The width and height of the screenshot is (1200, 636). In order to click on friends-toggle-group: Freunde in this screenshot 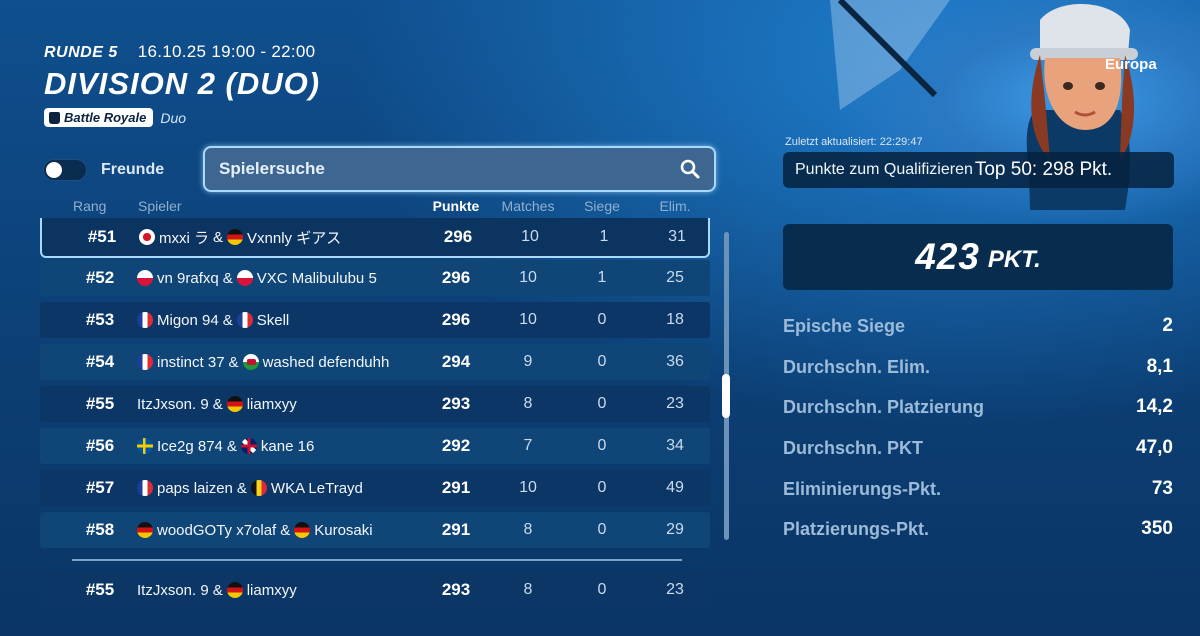, I will do `click(103, 170)`.